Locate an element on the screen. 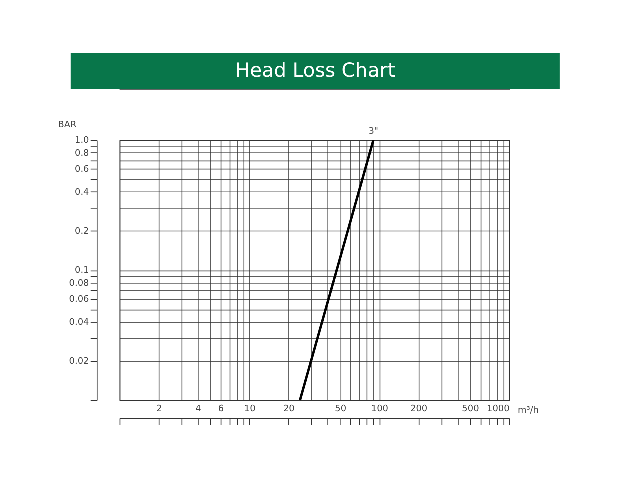  series-label: 3" is located at coordinates (373, 131).